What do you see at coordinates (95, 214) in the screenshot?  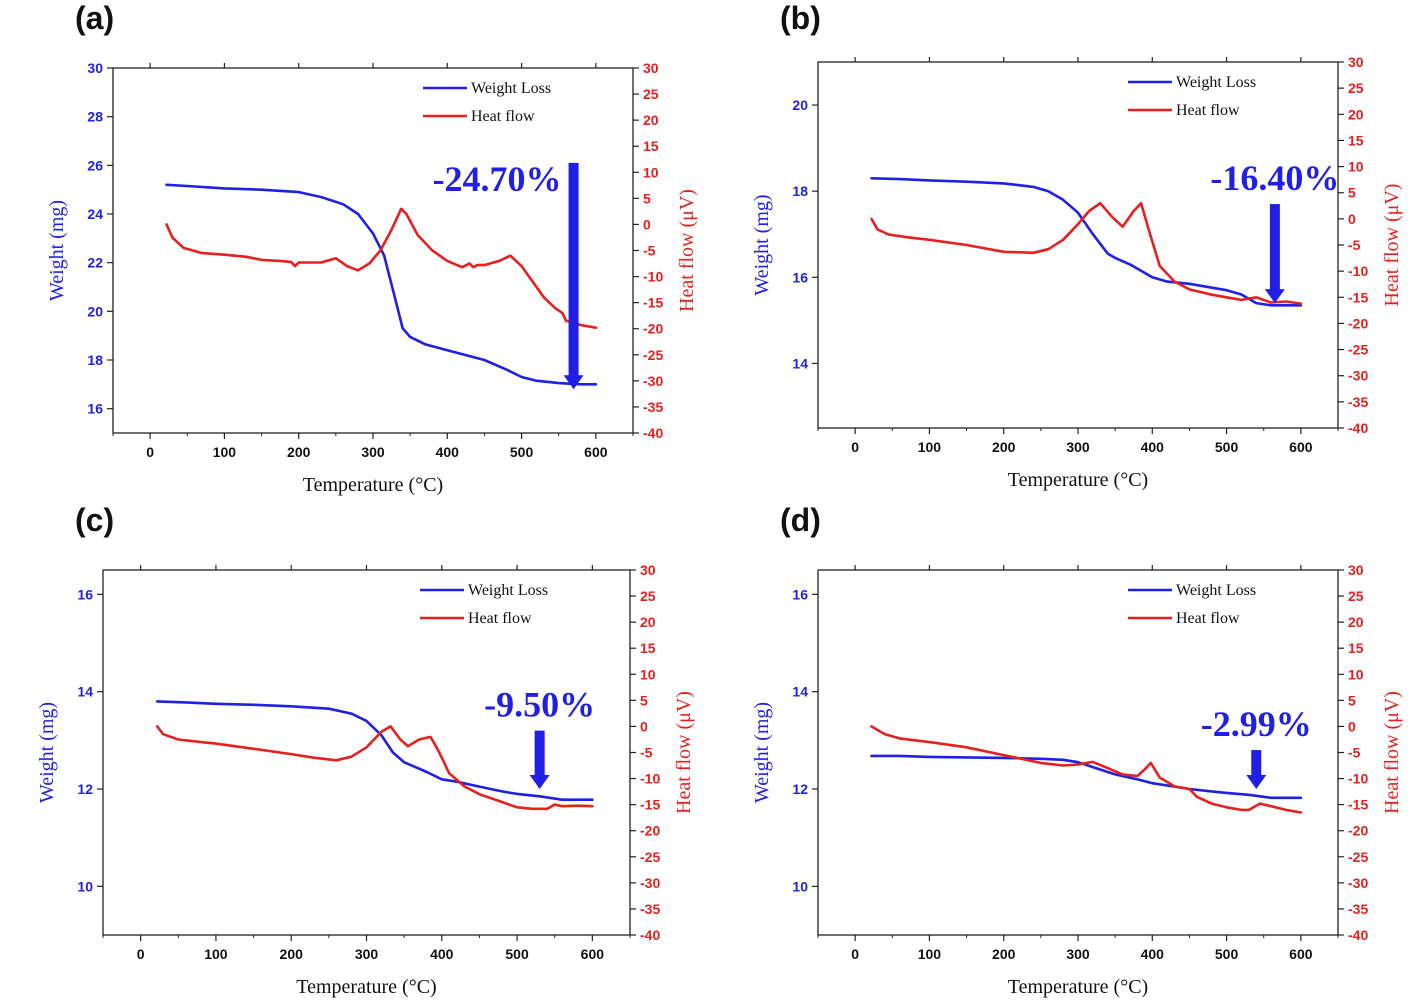 I see `y-tick-label: 24` at bounding box center [95, 214].